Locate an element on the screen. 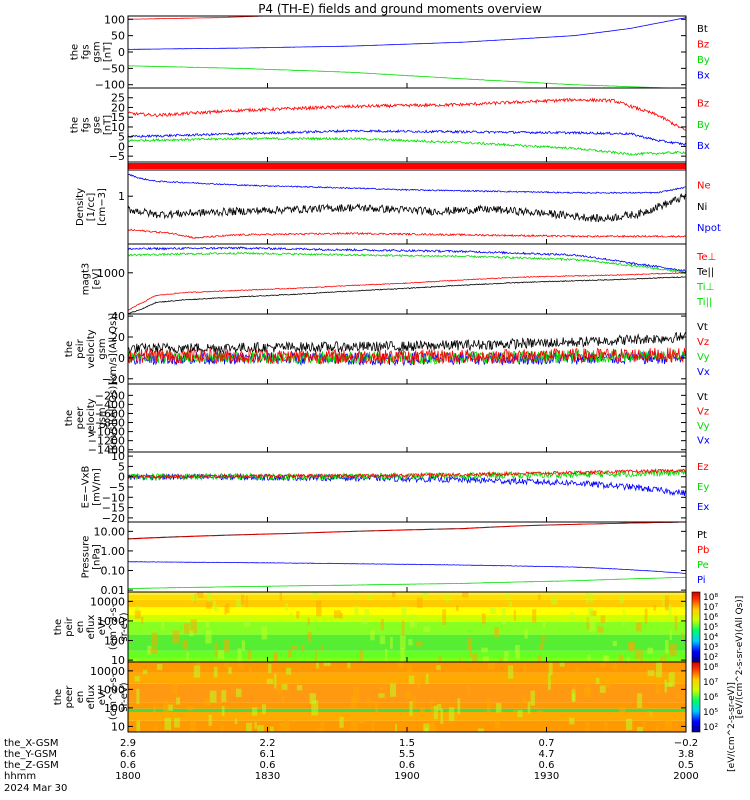 The height and width of the screenshot is (800, 750). x-axis-value: 2.2 is located at coordinates (268, 743).